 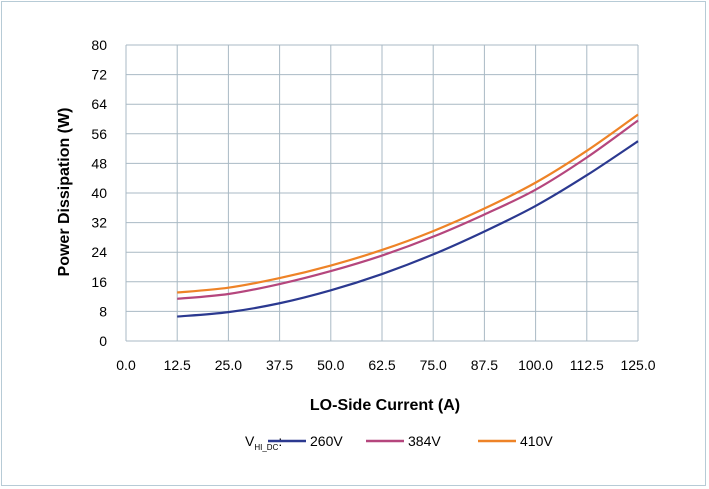 What do you see at coordinates (535, 365) in the screenshot?
I see `x-tick-label: 100.0` at bounding box center [535, 365].